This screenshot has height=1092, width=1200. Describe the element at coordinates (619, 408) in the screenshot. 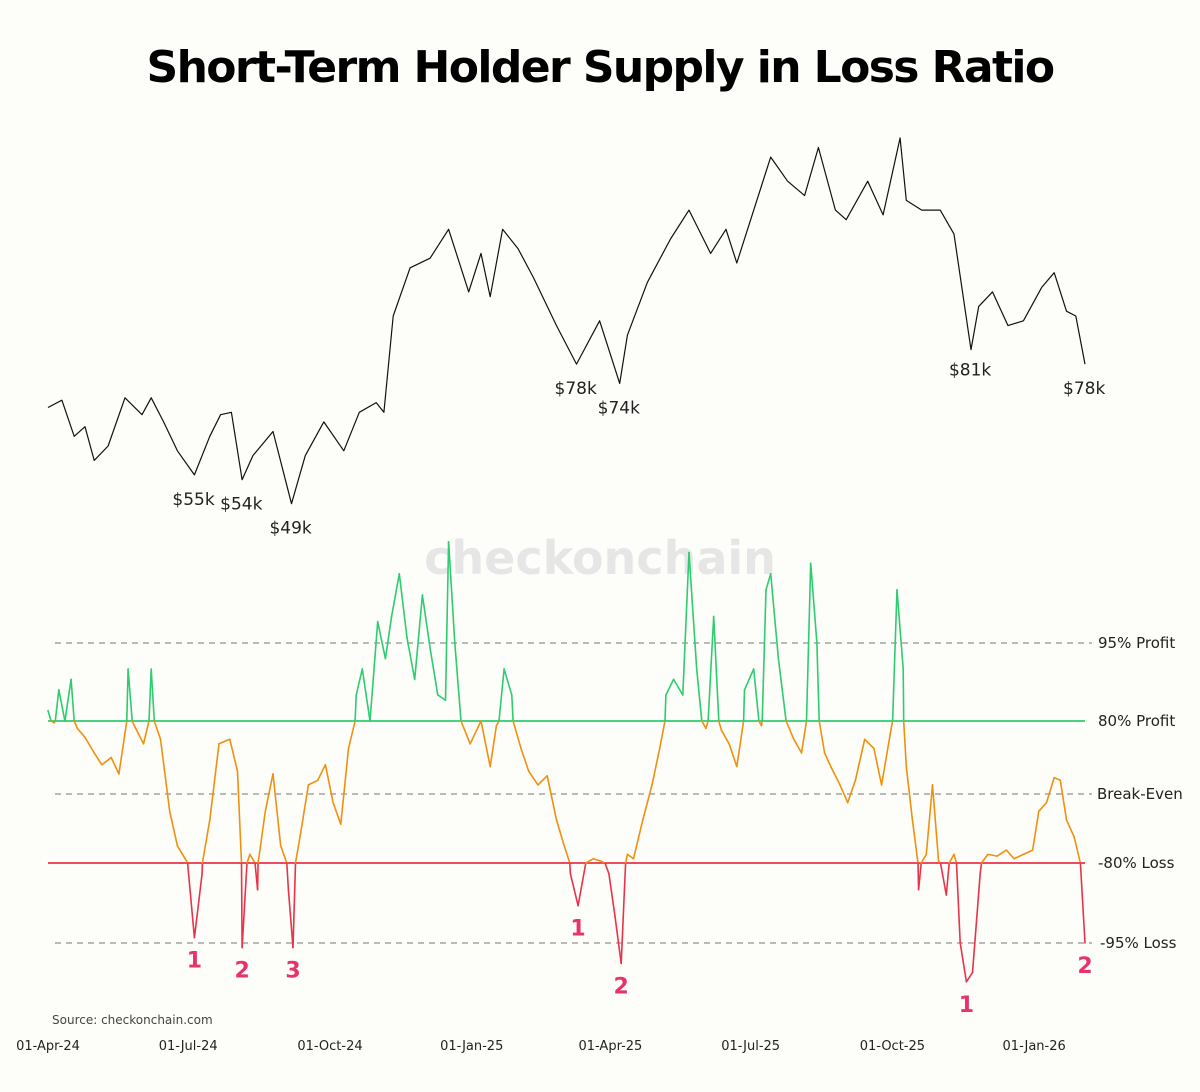

I see `price-annotation-4: $74k` at that location.